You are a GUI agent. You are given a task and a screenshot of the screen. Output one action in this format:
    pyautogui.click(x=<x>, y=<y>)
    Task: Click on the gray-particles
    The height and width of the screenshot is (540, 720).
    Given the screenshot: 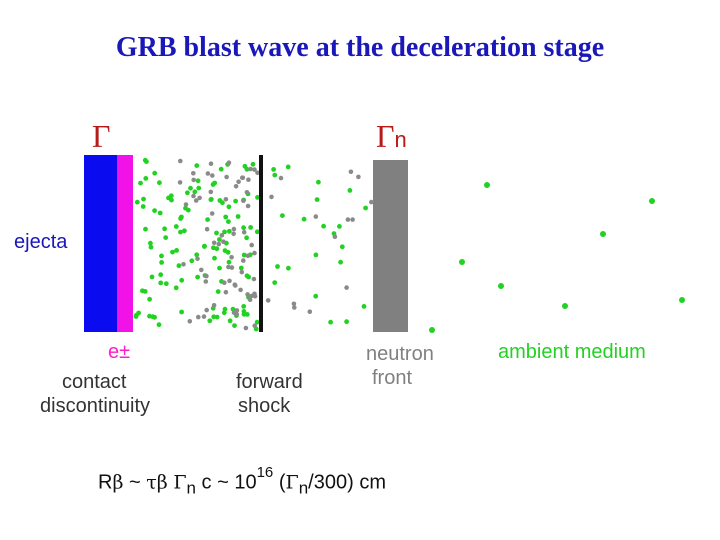 What is the action you would take?
    pyautogui.click(x=275, y=244)
    